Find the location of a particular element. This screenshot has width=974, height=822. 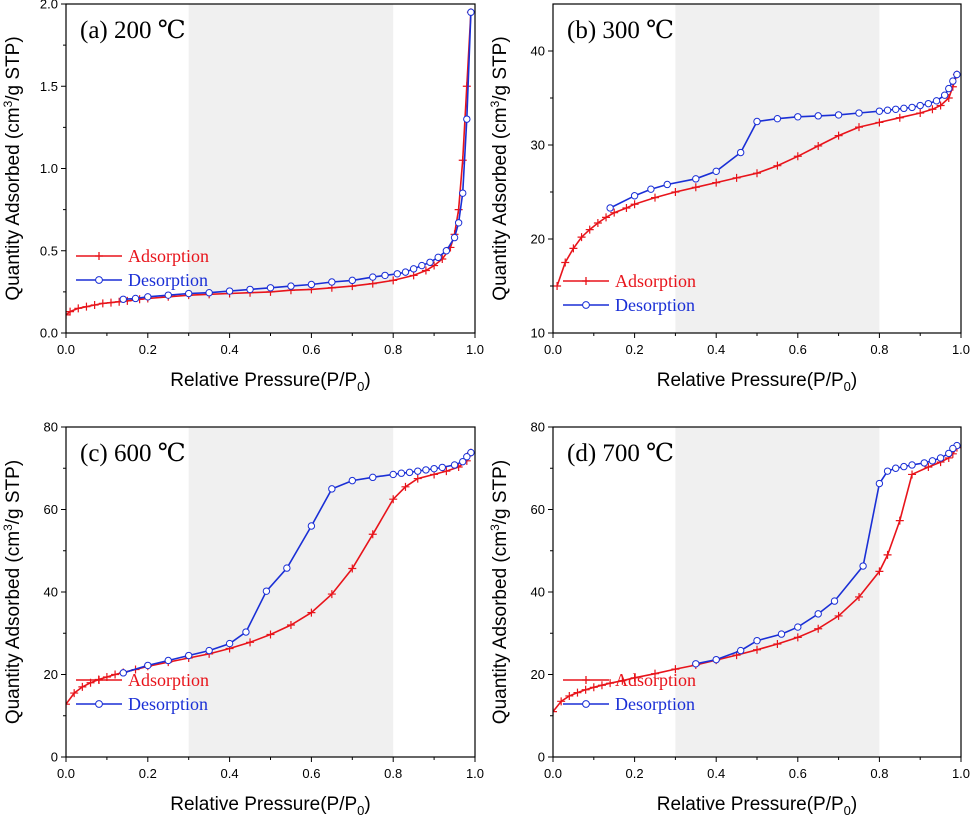

y-tick-label: 1.0 is located at coordinates (49, 168).